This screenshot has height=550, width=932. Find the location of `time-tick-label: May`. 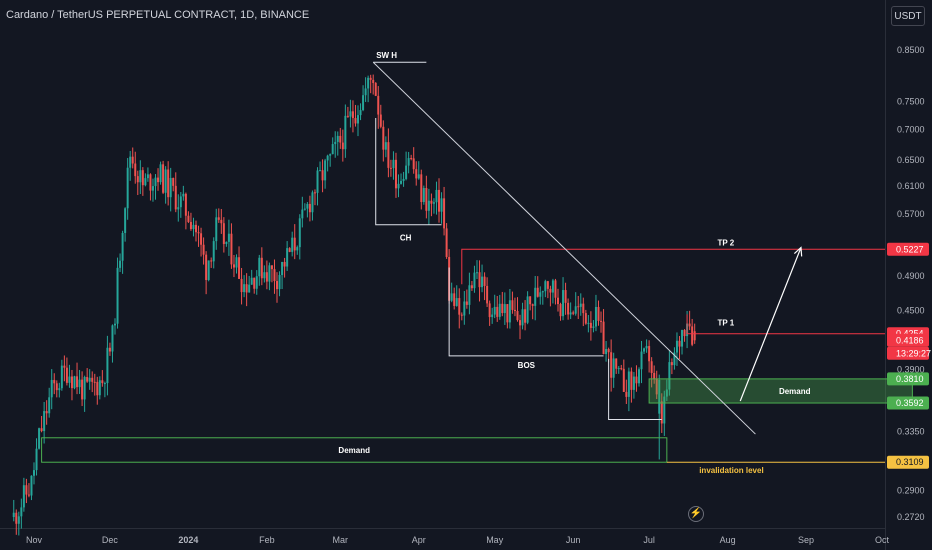

time-tick-label: May is located at coordinates (495, 540).